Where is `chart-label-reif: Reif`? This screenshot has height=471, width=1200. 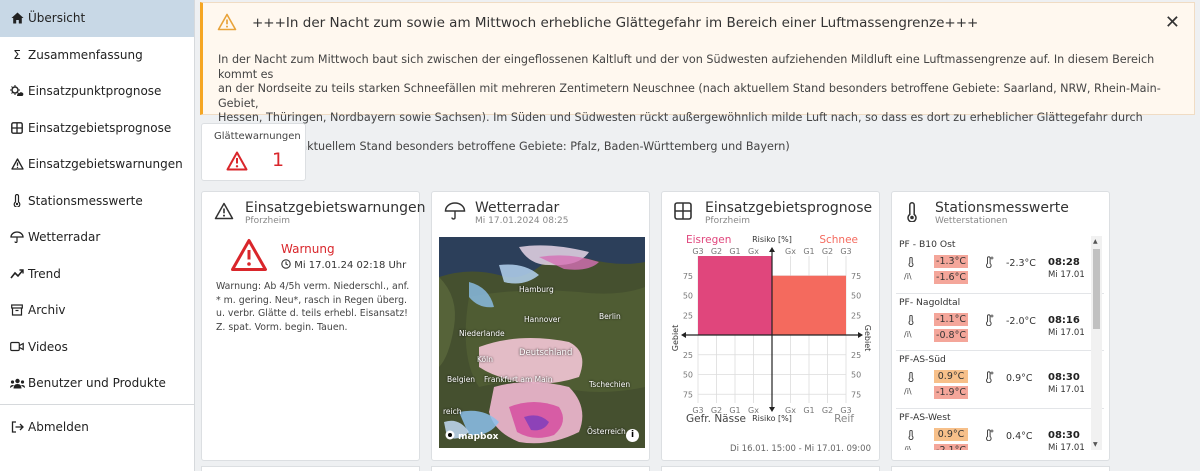 chart-label-reif: Reif is located at coordinates (844, 419).